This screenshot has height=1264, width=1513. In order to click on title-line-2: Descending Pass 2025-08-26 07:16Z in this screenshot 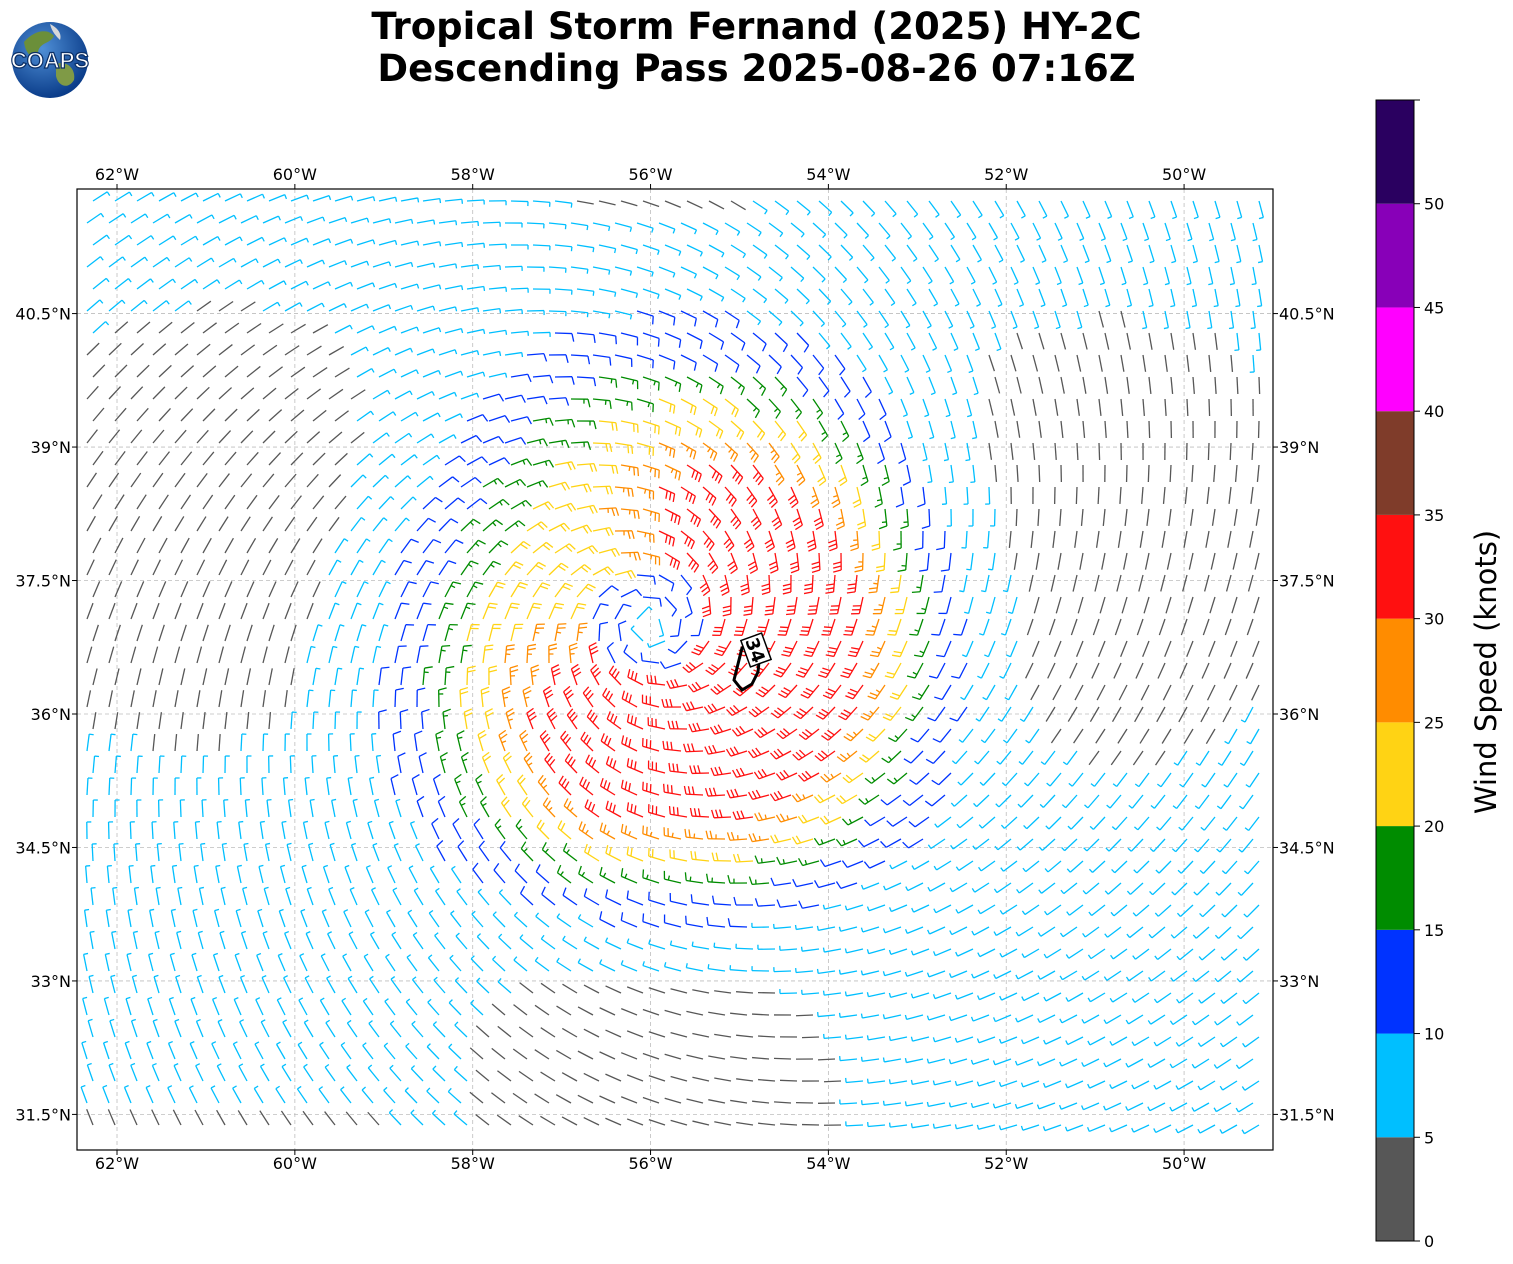, I will do `click(756, 68)`.